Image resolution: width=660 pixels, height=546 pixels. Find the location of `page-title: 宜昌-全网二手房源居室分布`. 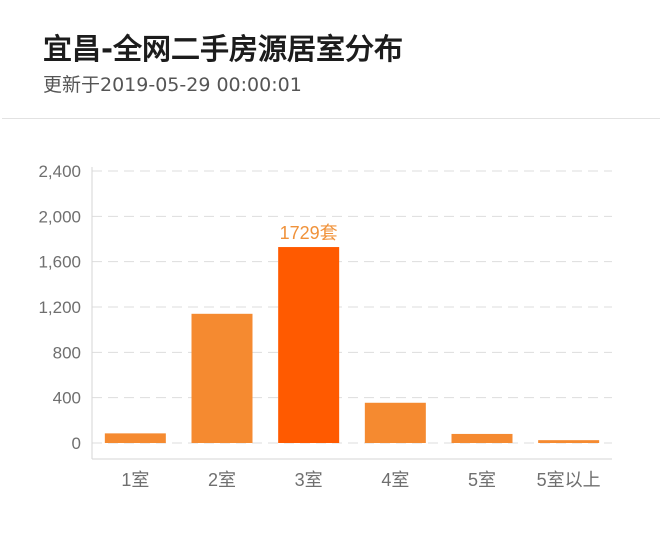

page-title: 宜昌-全网二手房源居室分布 is located at coordinates (223, 49).